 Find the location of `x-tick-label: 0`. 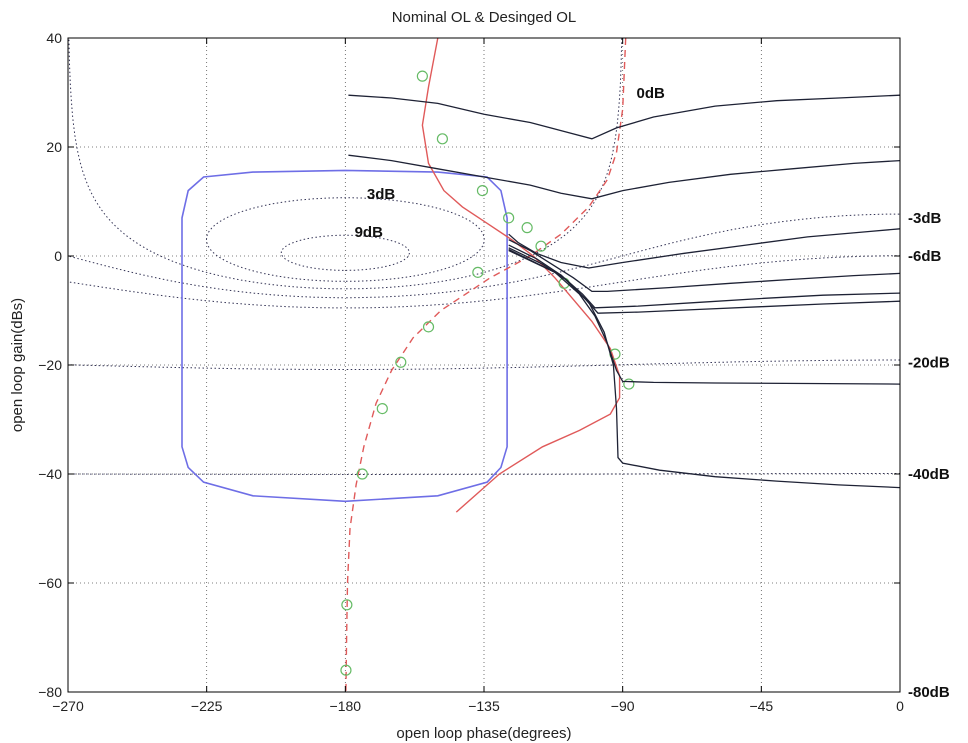

x-tick-label: 0 is located at coordinates (900, 706).